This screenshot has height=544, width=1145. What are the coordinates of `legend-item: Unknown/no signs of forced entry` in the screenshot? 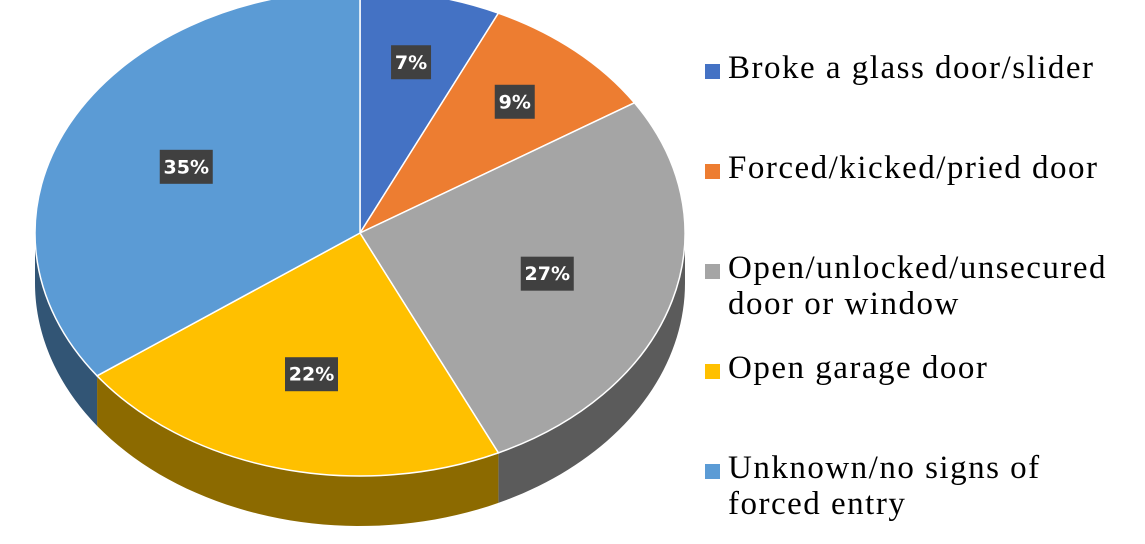 It's located at (924, 486).